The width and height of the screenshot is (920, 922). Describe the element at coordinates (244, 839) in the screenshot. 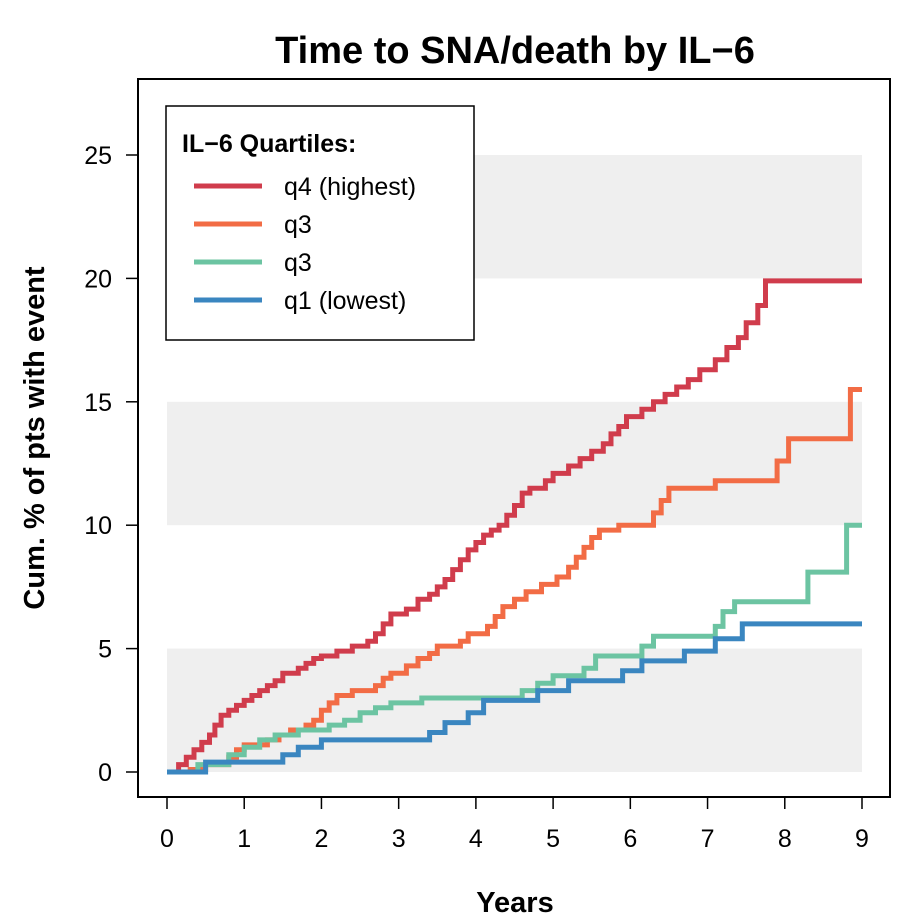

I see `x-tick-label: 1` at that location.